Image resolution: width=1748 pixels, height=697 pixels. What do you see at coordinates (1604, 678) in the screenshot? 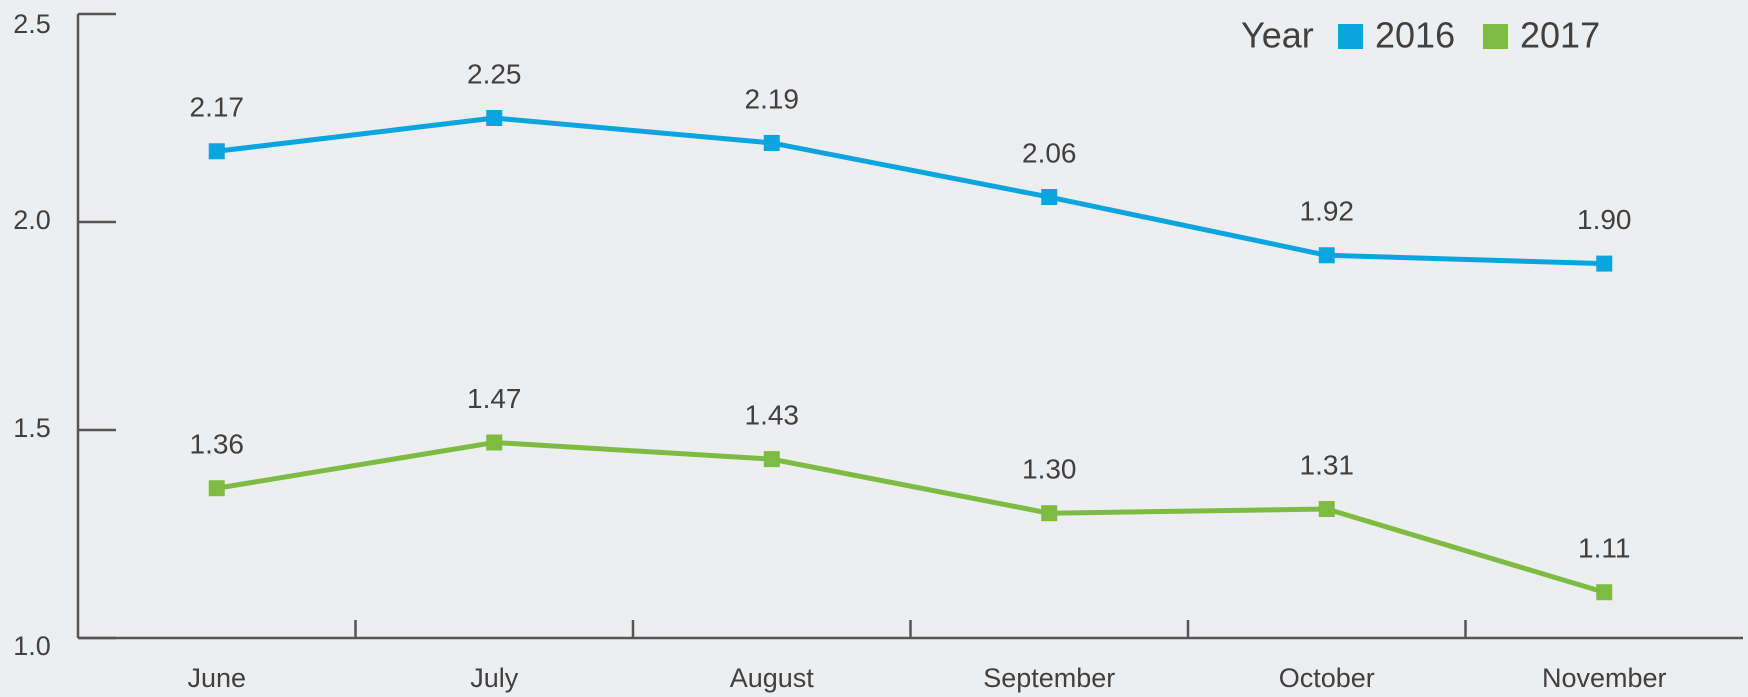
I see `x-tick-label: November` at bounding box center [1604, 678].